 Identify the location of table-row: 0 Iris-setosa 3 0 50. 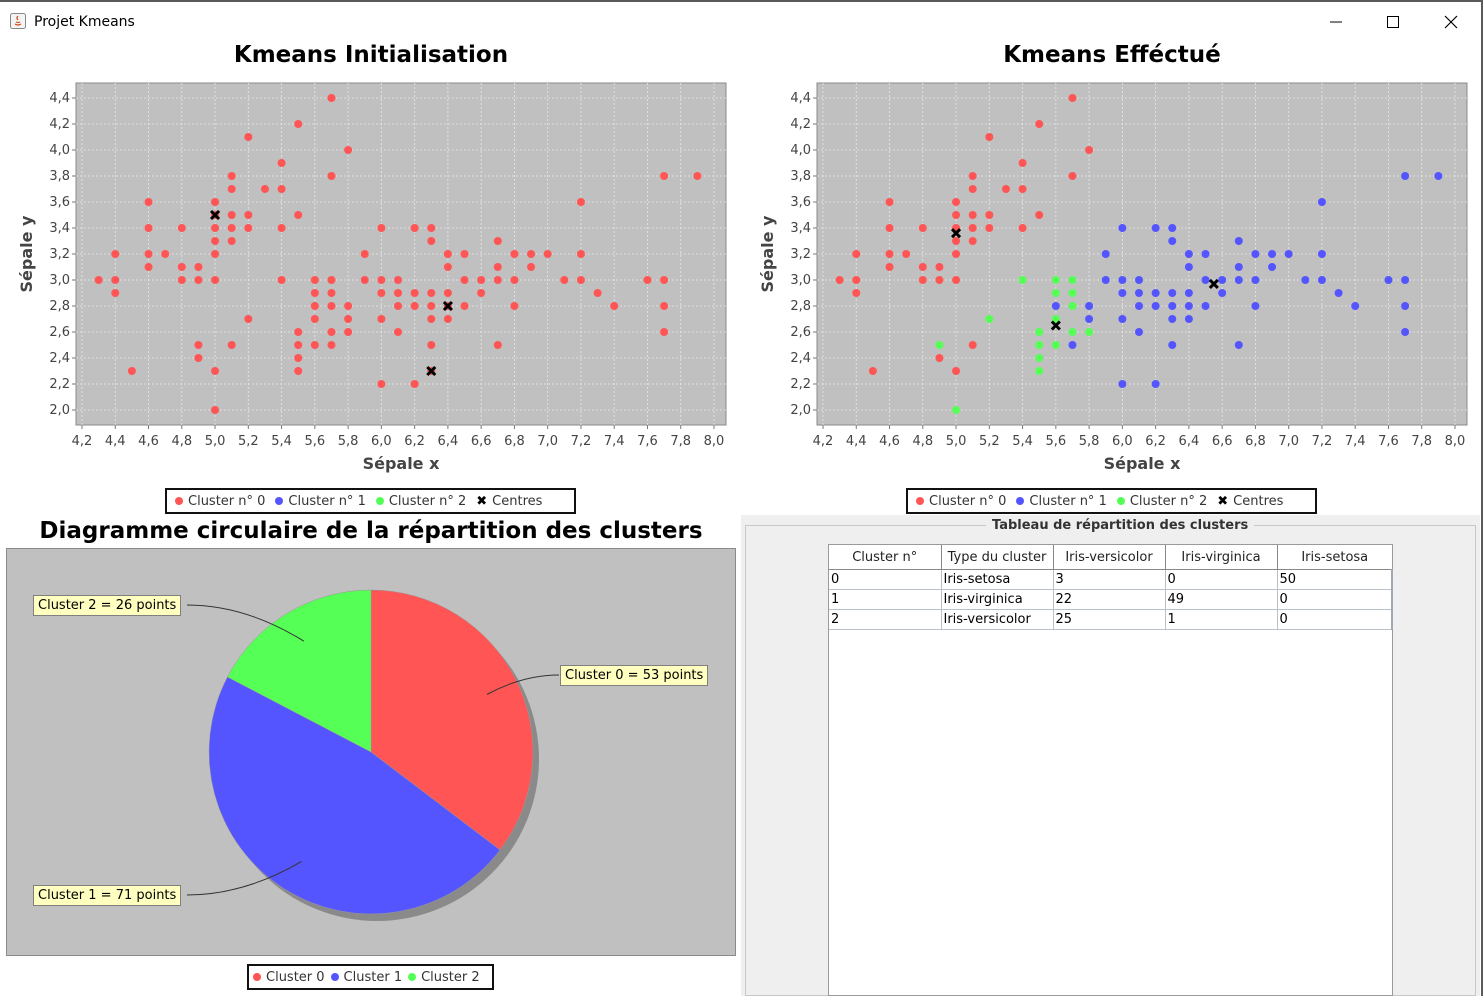
(1111, 579).